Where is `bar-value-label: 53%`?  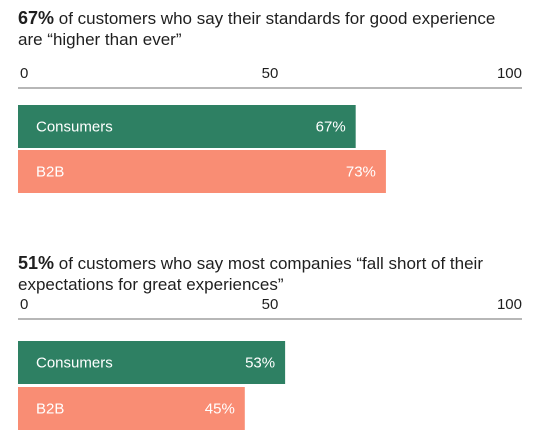 bar-value-label: 53% is located at coordinates (260, 363).